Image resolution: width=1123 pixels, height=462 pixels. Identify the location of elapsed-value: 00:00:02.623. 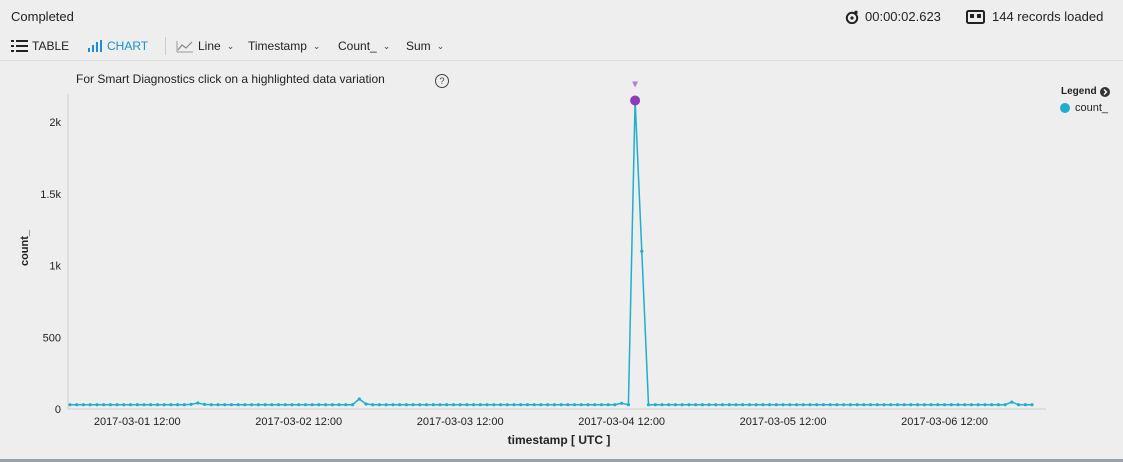
(903, 16).